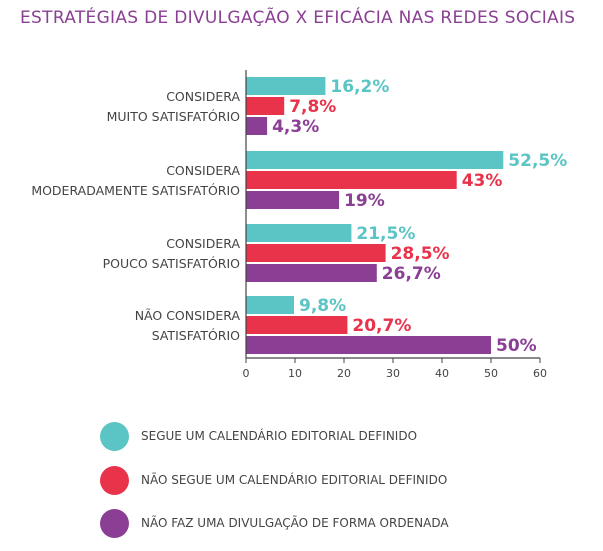 This screenshot has height=551, width=603. I want to click on category-label-3-line-2: POUCO SATISFATÓRIO, so click(172, 263).